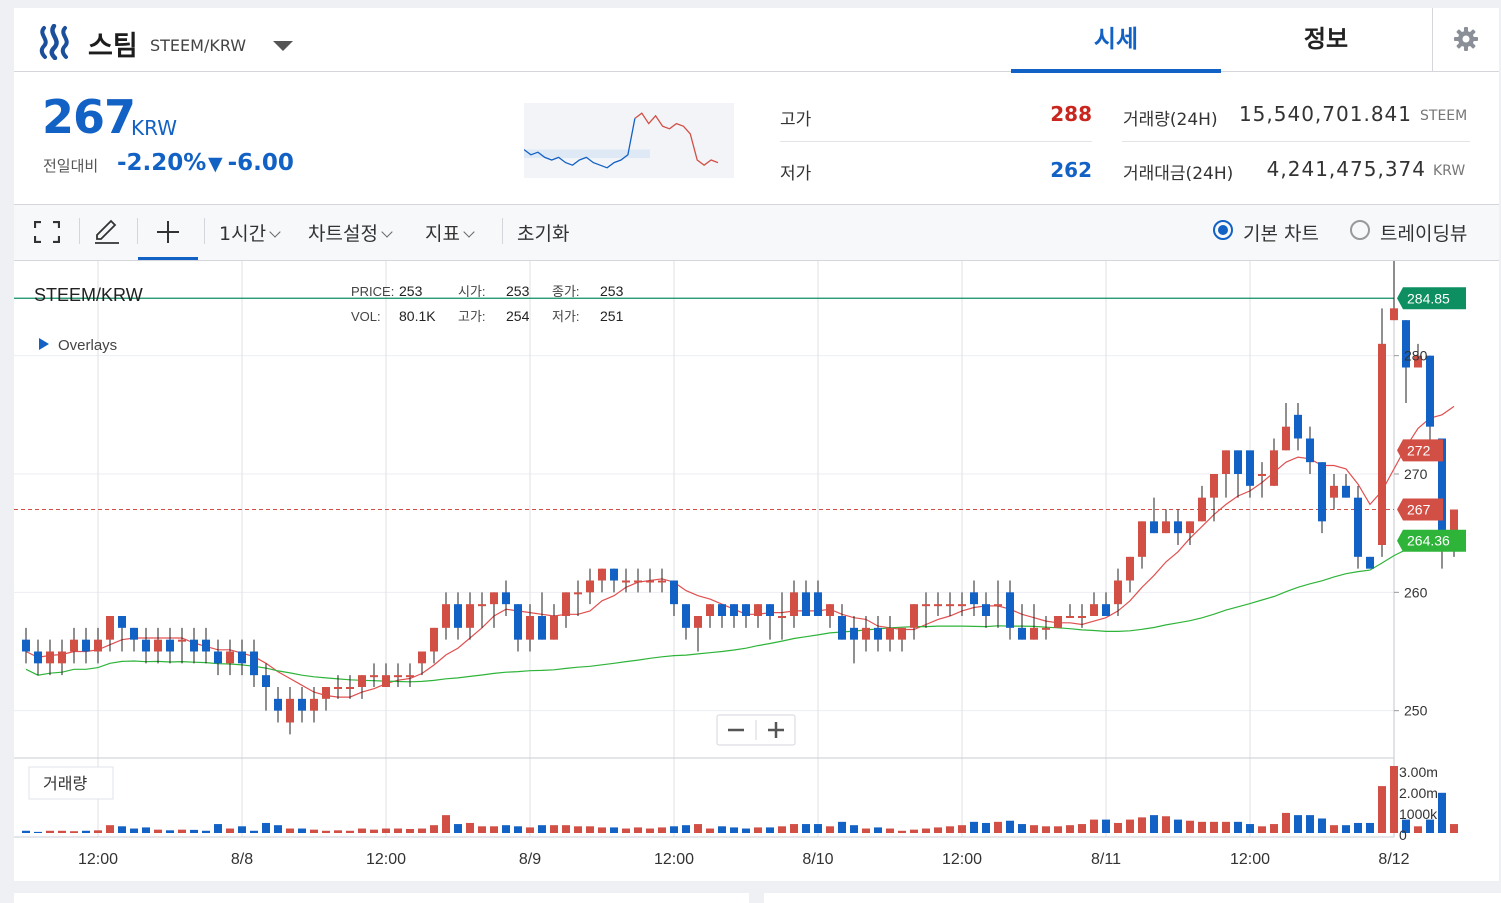  Describe the element at coordinates (350, 232) in the screenshot. I see `chart-settings-dropdown: 차트설정` at that location.